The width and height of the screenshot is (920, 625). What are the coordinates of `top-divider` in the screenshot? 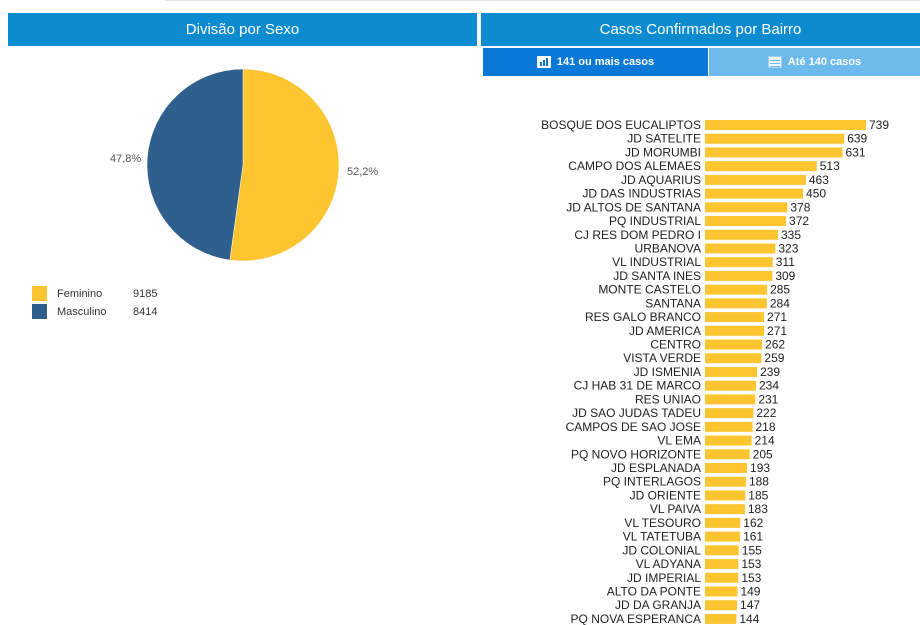 It's located at (542, 2).